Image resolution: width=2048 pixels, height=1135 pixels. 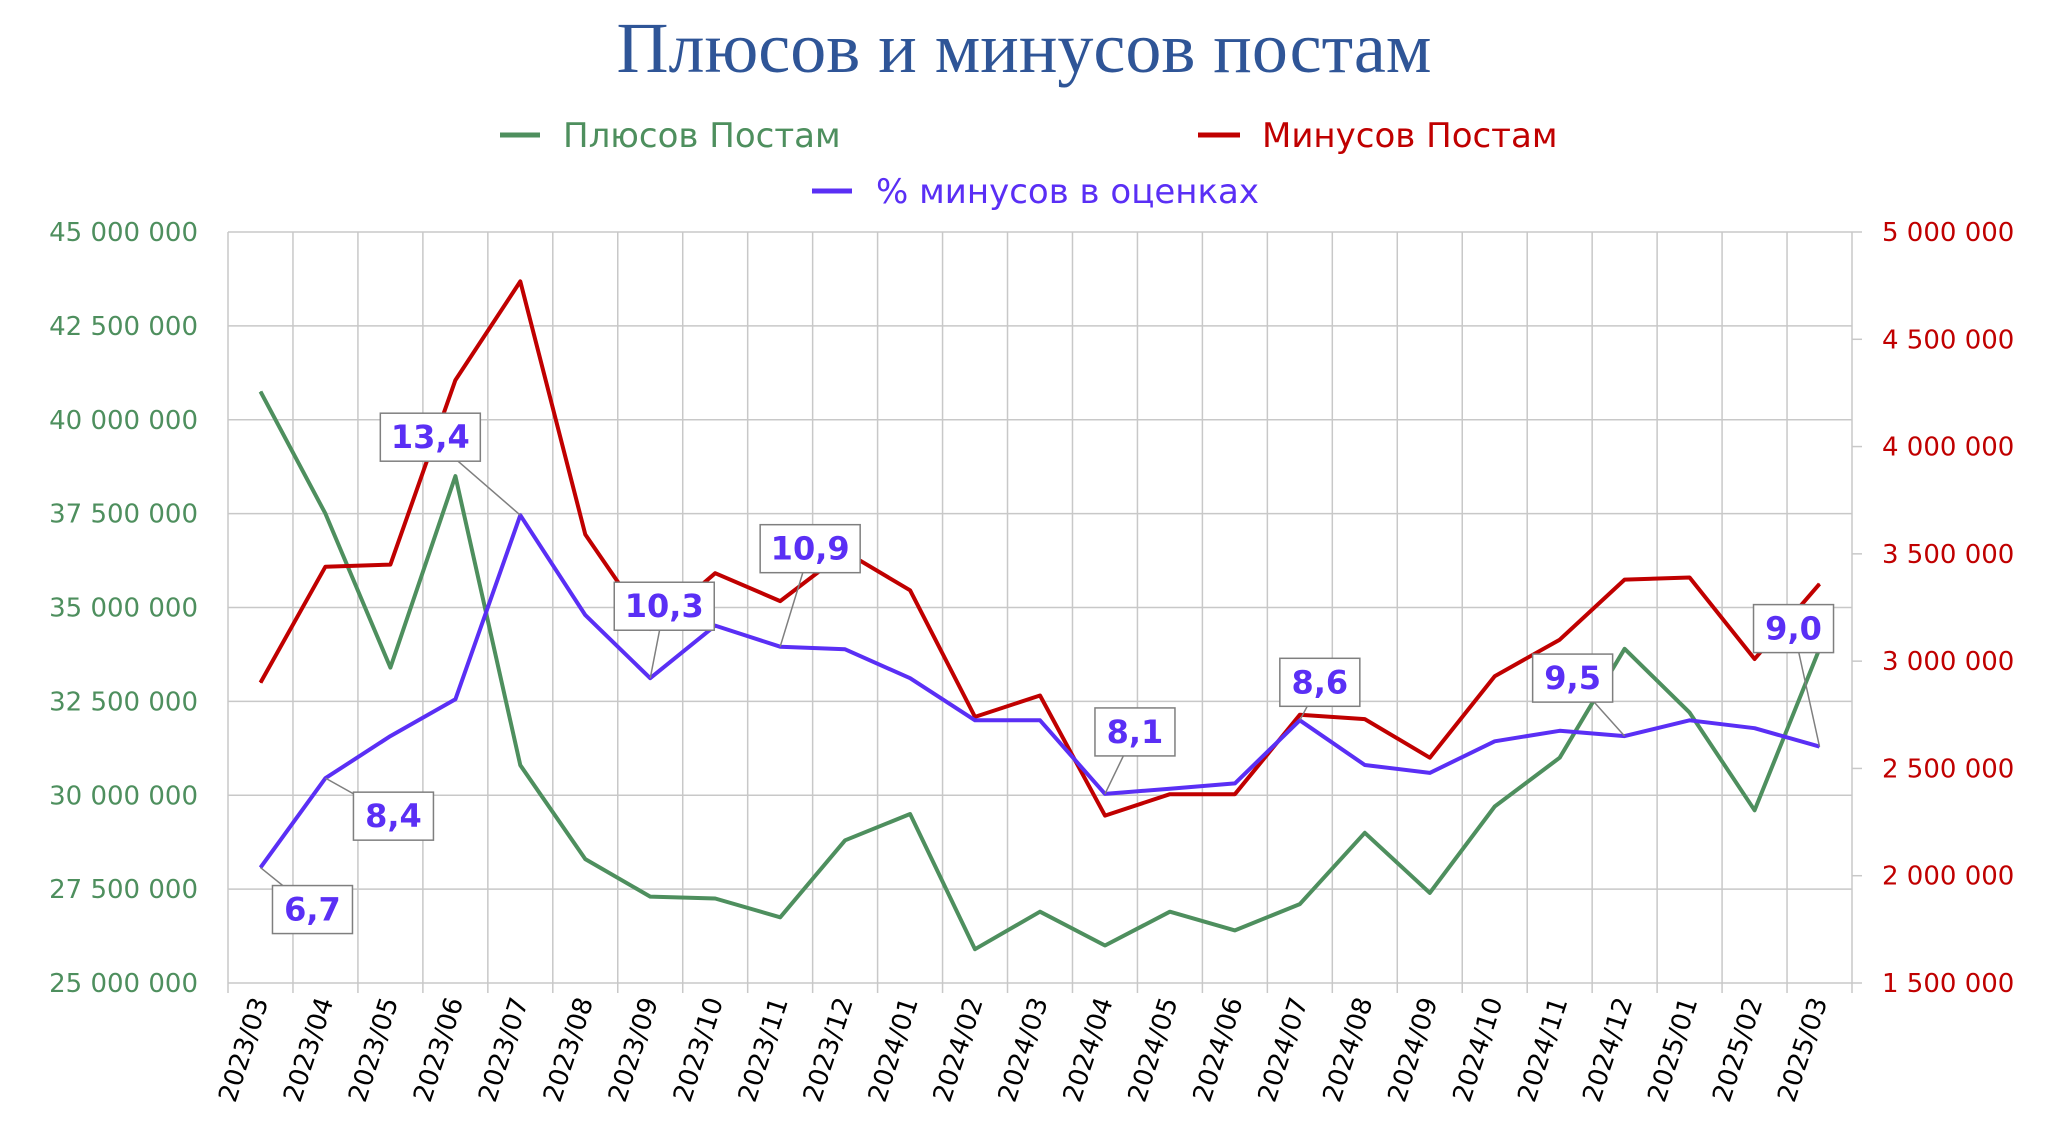 What do you see at coordinates (1608, 1050) in the screenshot?
I see `x-tick-label: 2024/12` at bounding box center [1608, 1050].